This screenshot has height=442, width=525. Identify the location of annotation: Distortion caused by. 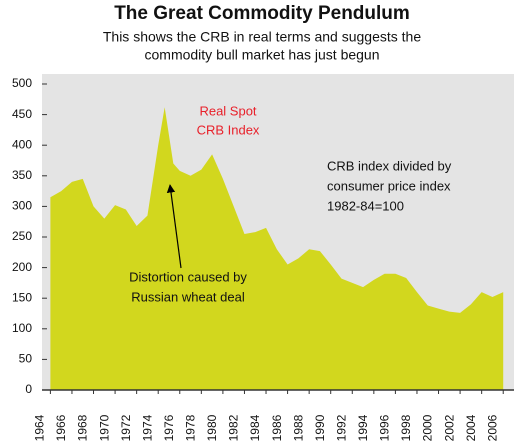
(188, 276).